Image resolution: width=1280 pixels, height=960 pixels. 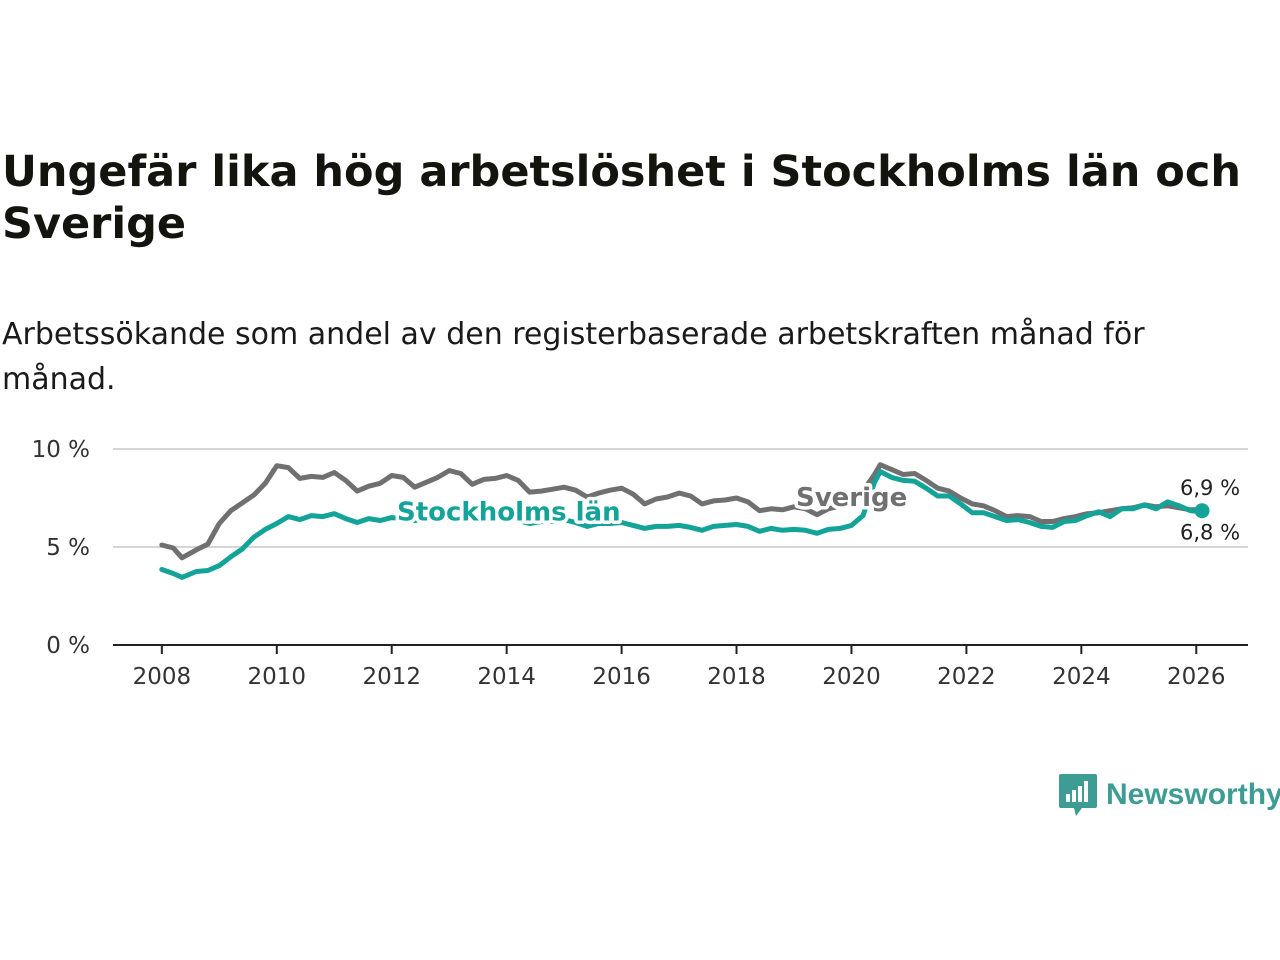 I want to click on y-tick-label: 5 %, so click(x=68, y=548).